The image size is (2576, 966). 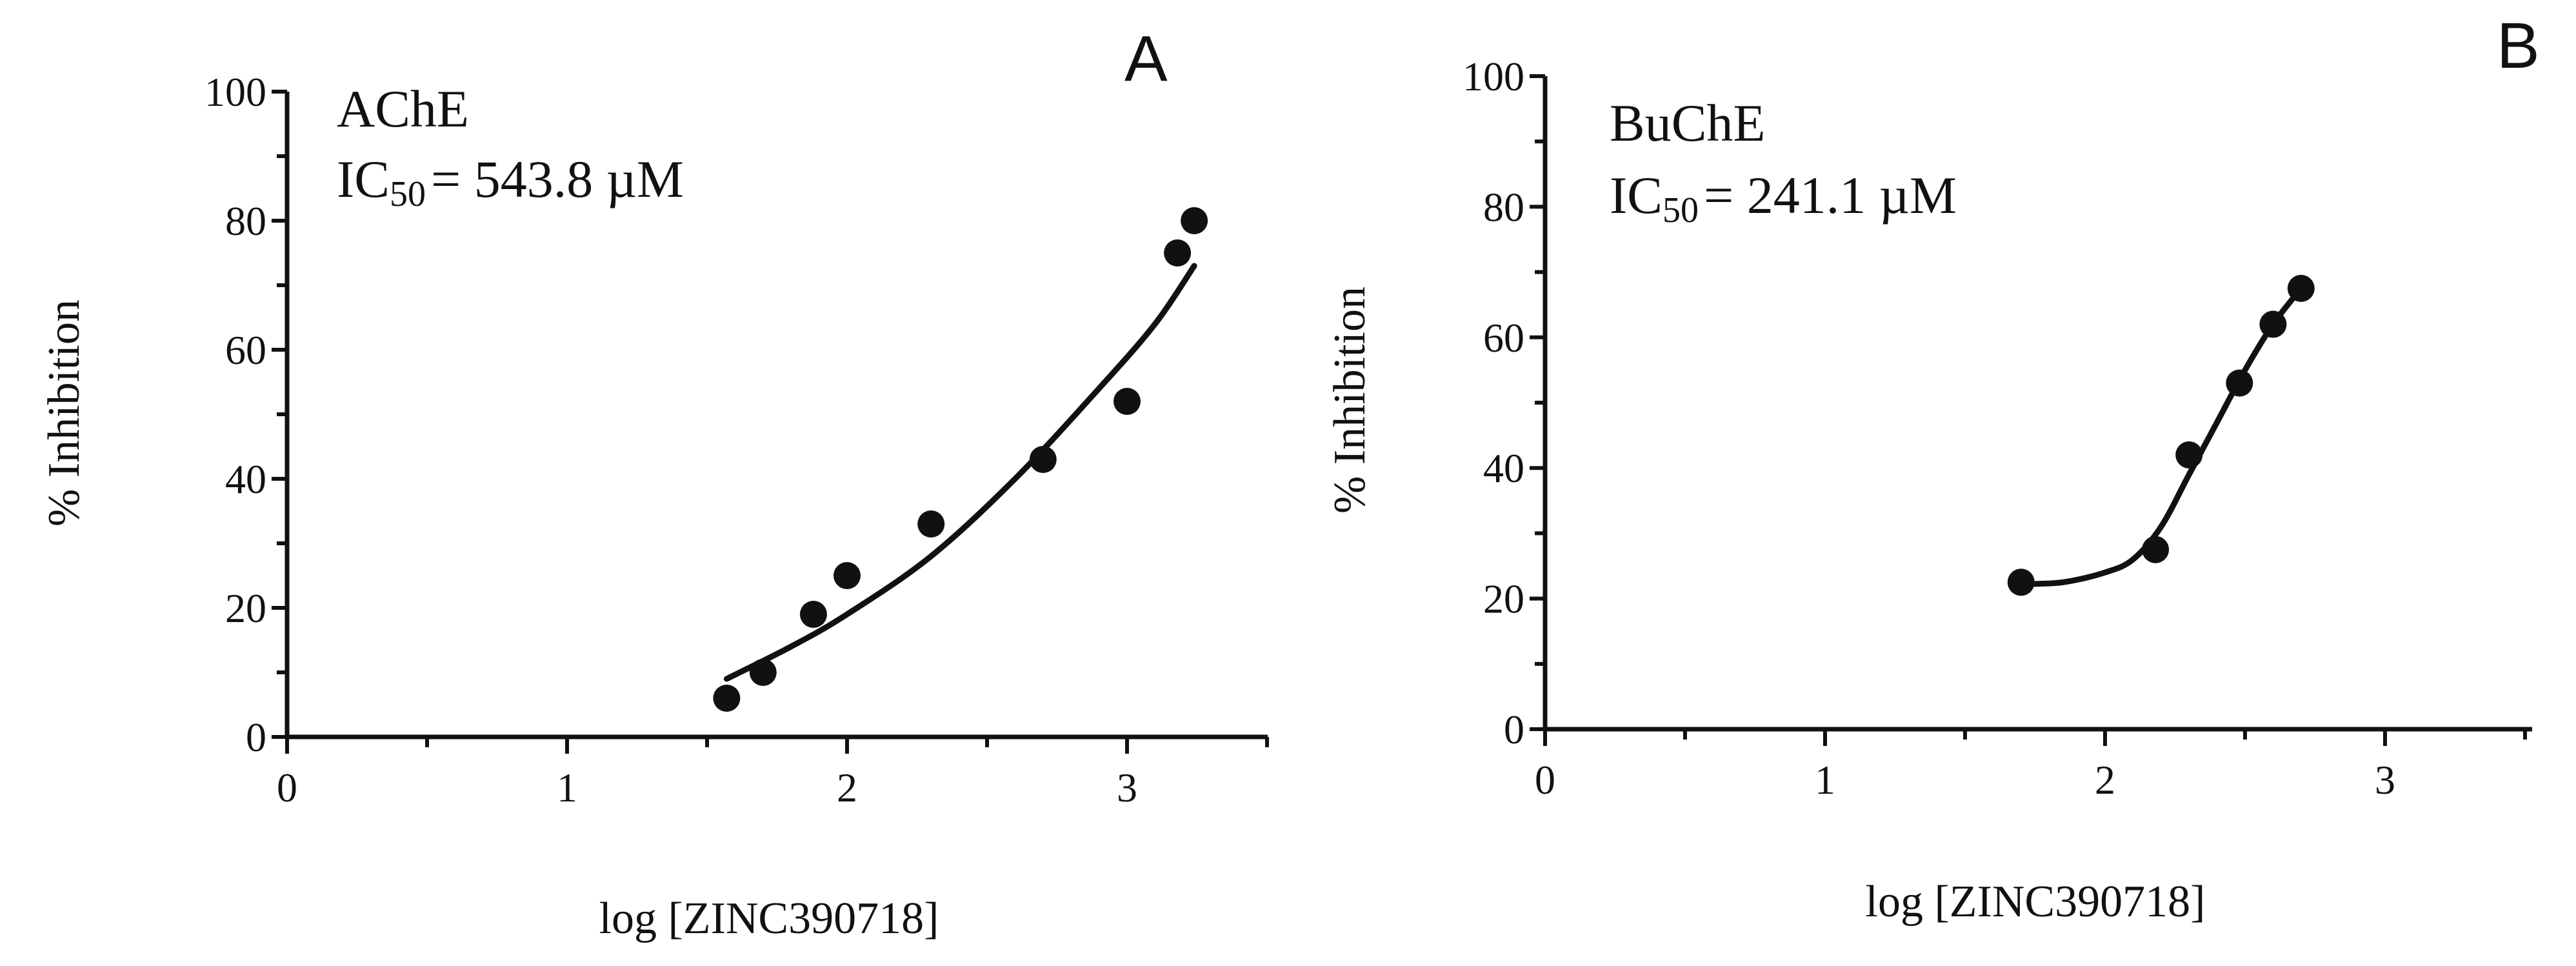 What do you see at coordinates (403, 108) in the screenshot?
I see `panel-a-enzyme-label: AChE` at bounding box center [403, 108].